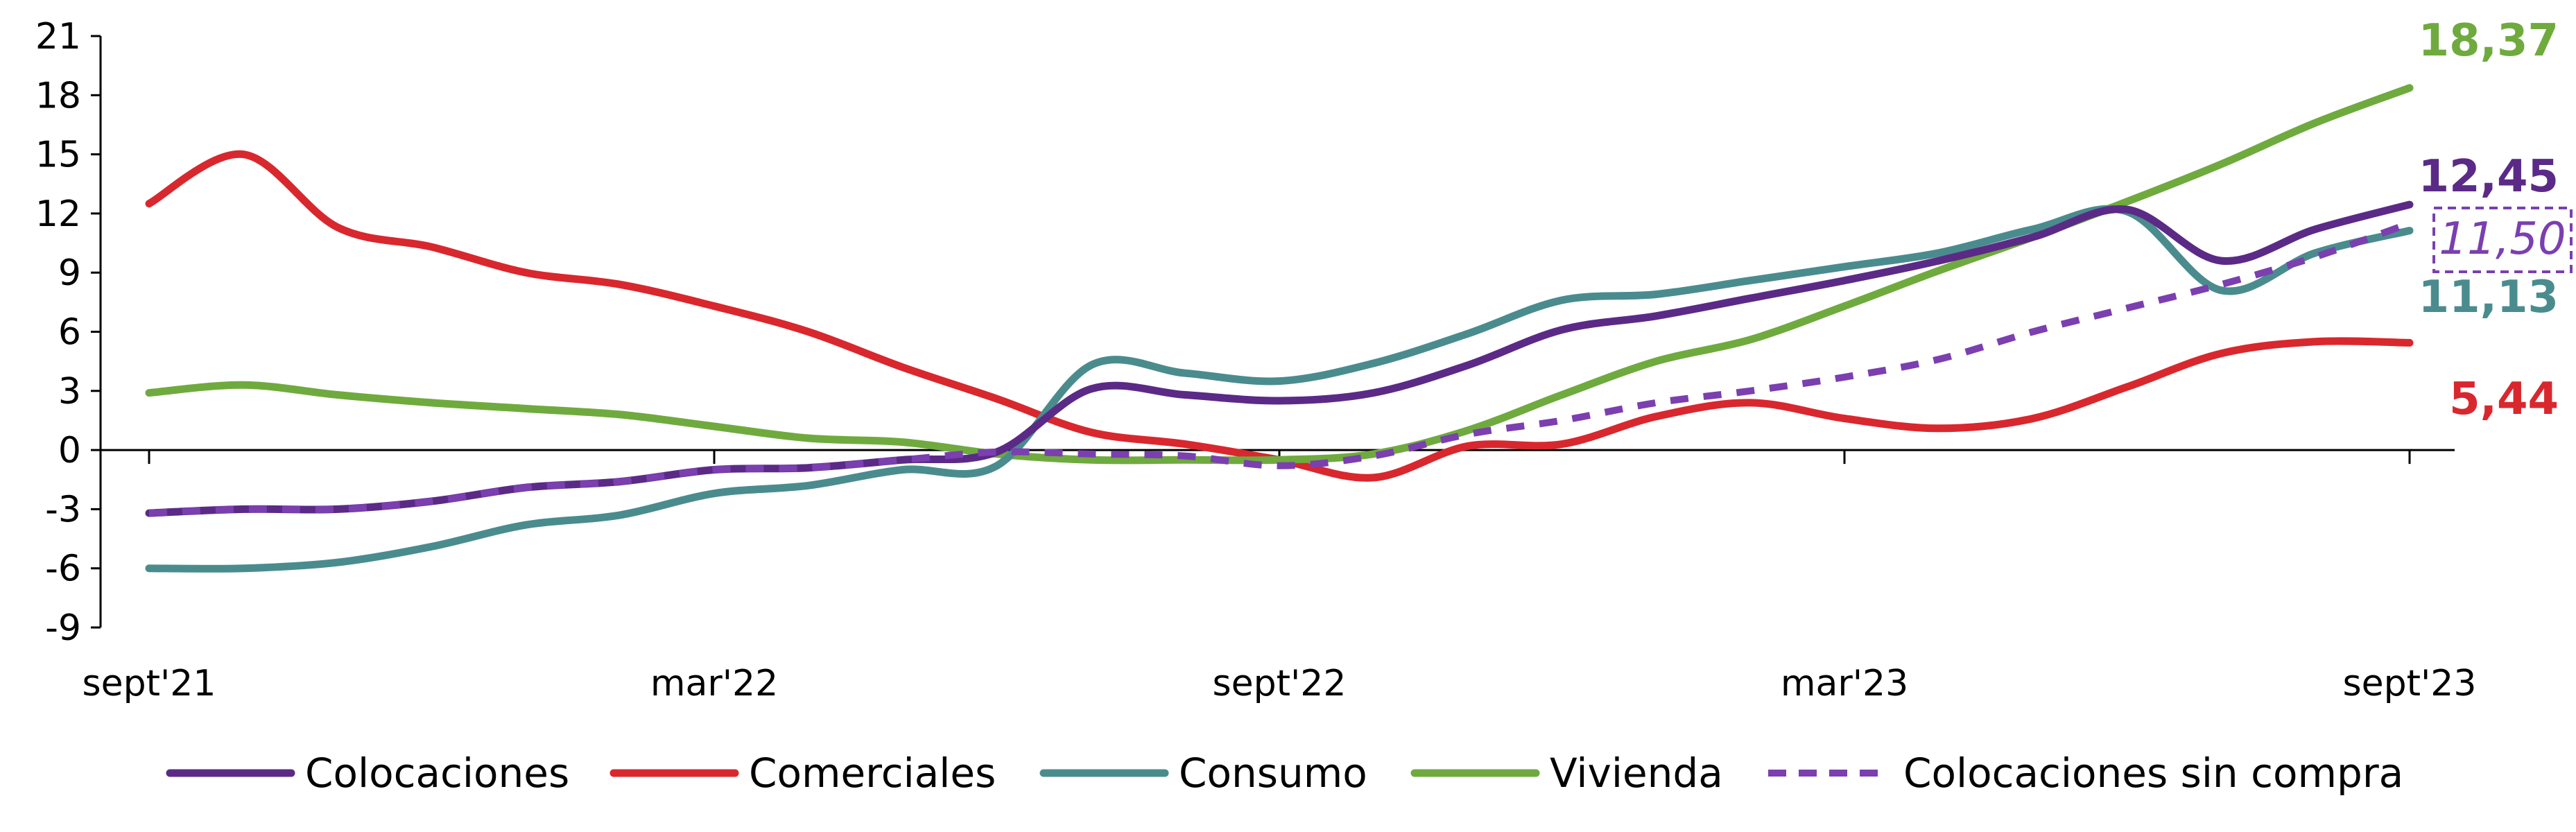  Describe the element at coordinates (2410, 683) in the screenshot. I see `x-tick-label: sept'23` at that location.